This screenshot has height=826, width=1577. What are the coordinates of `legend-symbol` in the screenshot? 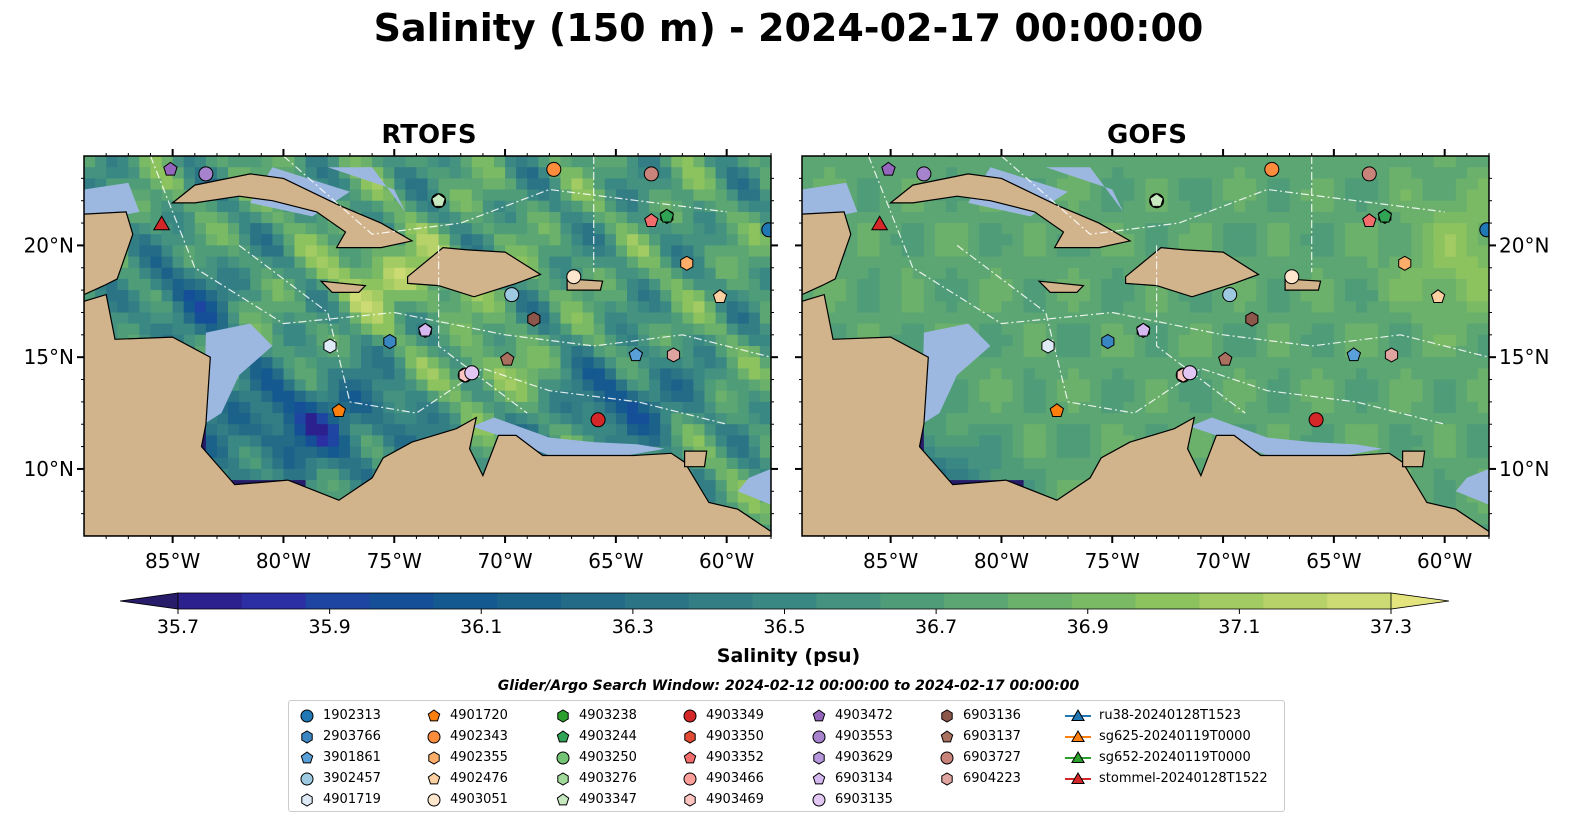 It's located at (690, 778).